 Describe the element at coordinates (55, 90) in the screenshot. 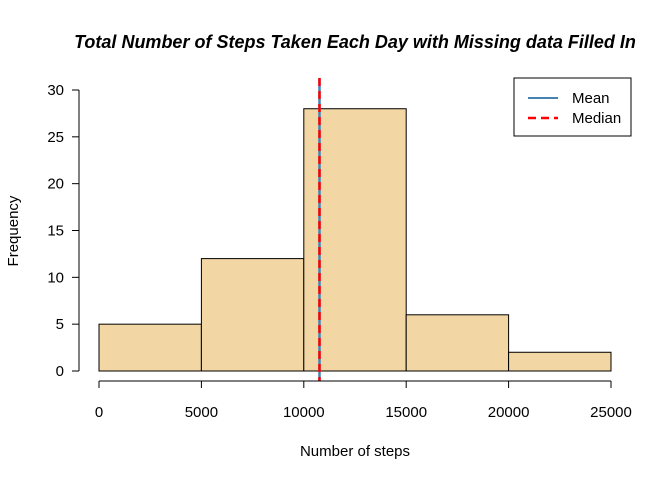

I see `y-tick-label: 30` at that location.